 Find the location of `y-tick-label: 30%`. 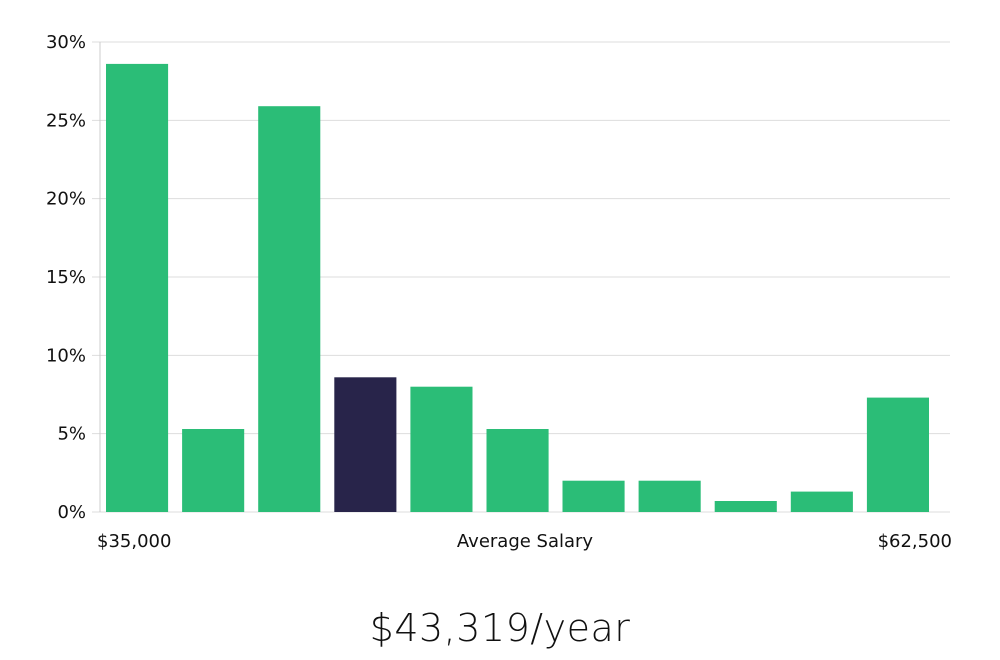

y-tick-label: 30% is located at coordinates (66, 42).